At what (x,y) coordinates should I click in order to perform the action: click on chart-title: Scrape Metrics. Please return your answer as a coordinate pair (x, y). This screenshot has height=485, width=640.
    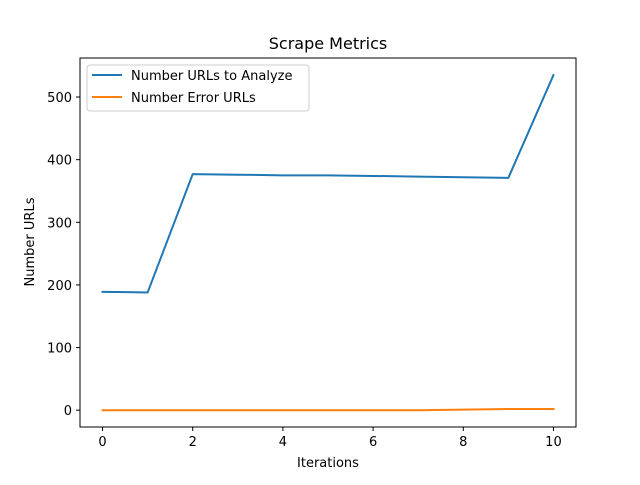
    Looking at the image, I should click on (328, 43).